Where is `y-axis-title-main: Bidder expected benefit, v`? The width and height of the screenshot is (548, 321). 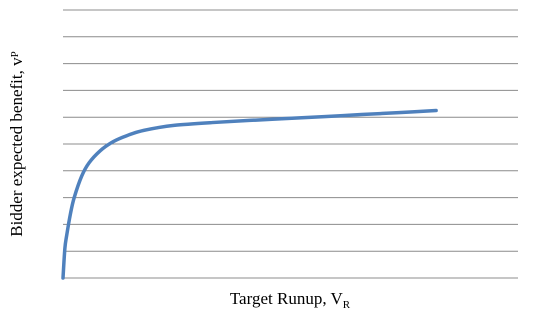
y-axis-title-main: Bidder expected benefit, v is located at coordinates (16, 147).